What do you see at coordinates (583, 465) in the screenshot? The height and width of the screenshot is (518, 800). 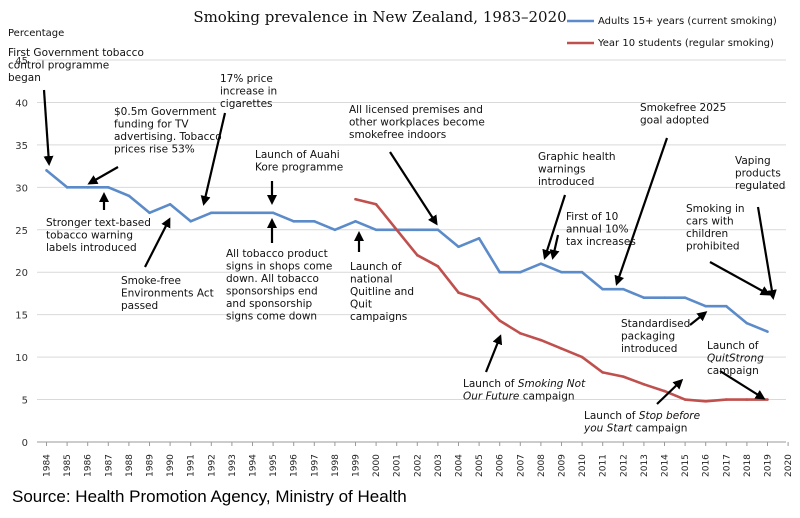 I see `x-tick-label: 2010` at bounding box center [583, 465].